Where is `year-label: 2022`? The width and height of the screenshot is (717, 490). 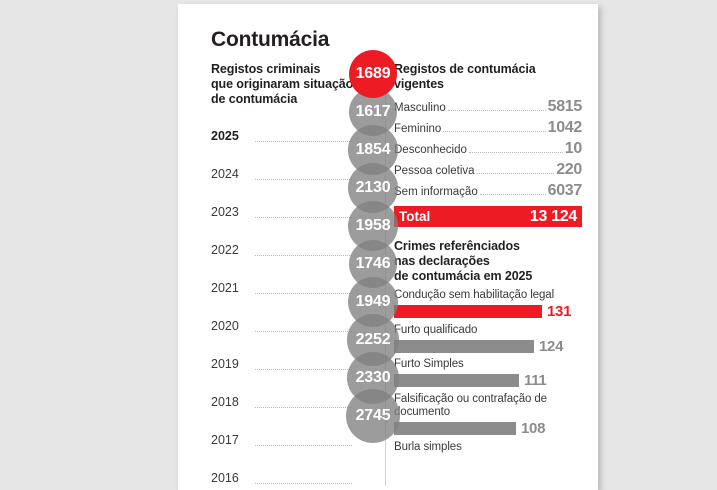
year-label: 2022 is located at coordinates (225, 250).